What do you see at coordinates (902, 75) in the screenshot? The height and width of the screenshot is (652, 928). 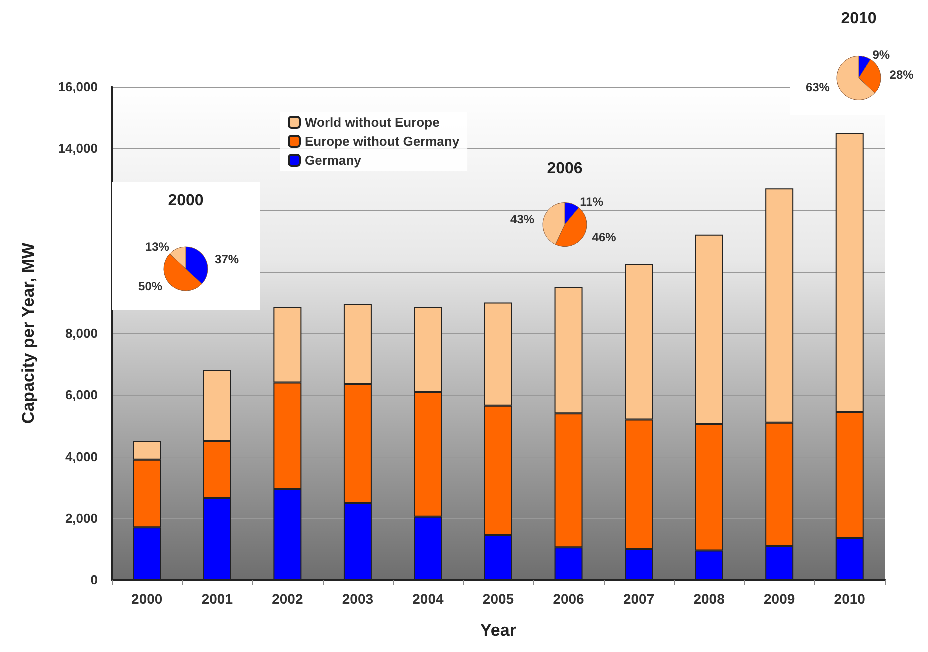 I see `data-label: 28%` at bounding box center [902, 75].